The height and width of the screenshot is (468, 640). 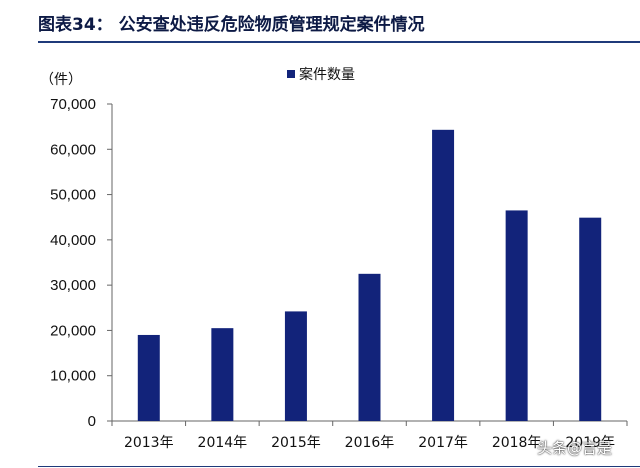 I want to click on x-tick-label: 2014年, so click(x=223, y=443).